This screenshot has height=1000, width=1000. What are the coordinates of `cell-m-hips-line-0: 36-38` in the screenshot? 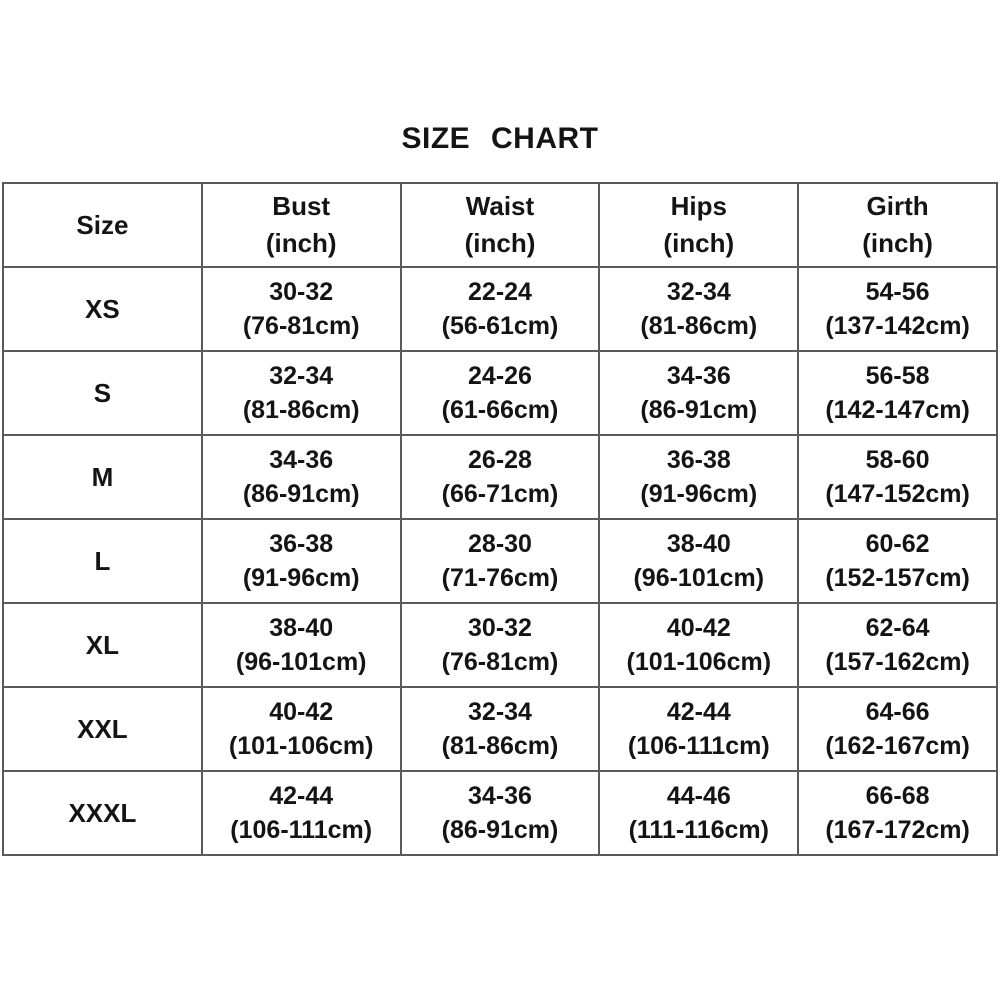 It's located at (698, 460).